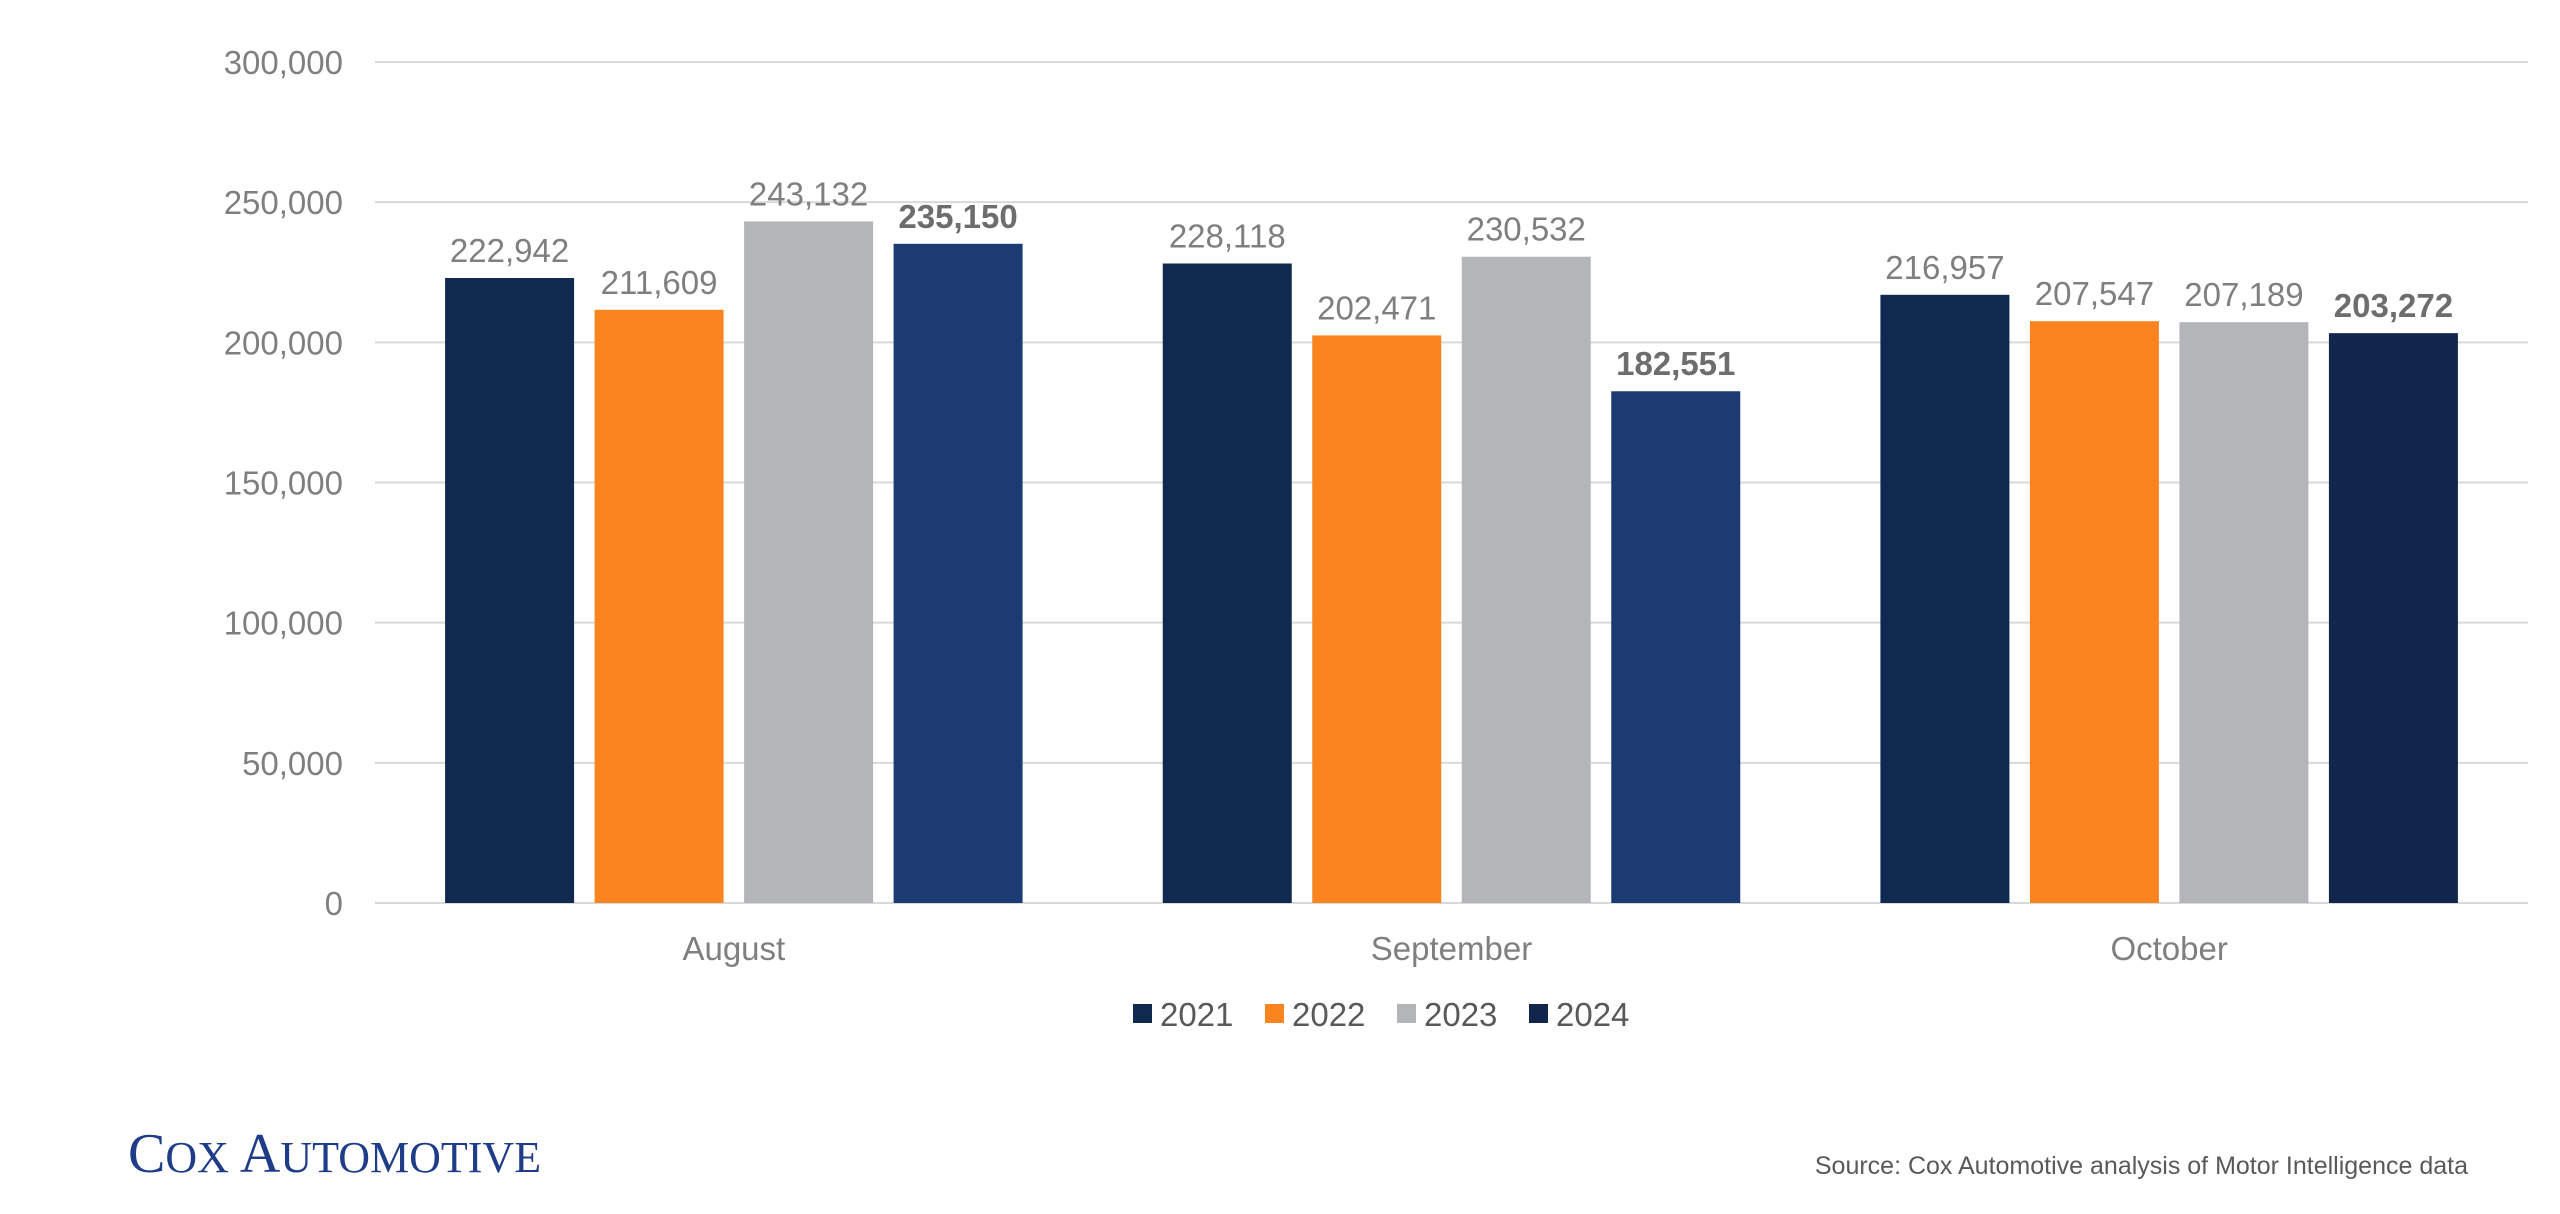  I want to click on bar-september-2021, so click(1227, 583).